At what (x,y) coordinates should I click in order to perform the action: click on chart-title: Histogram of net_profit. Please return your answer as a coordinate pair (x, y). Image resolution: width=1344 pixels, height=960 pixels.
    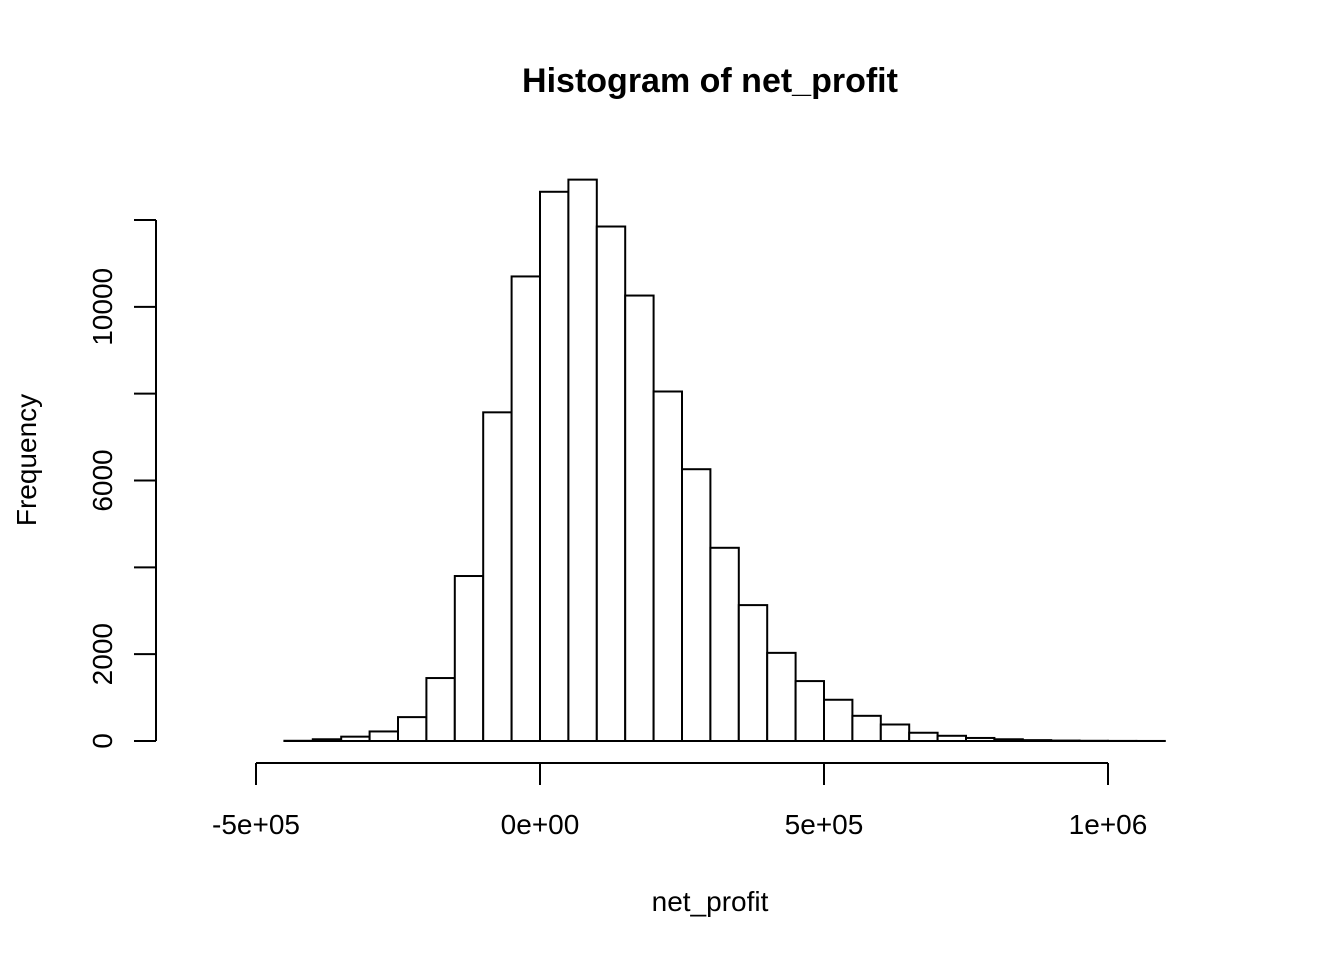
    Looking at the image, I should click on (710, 81).